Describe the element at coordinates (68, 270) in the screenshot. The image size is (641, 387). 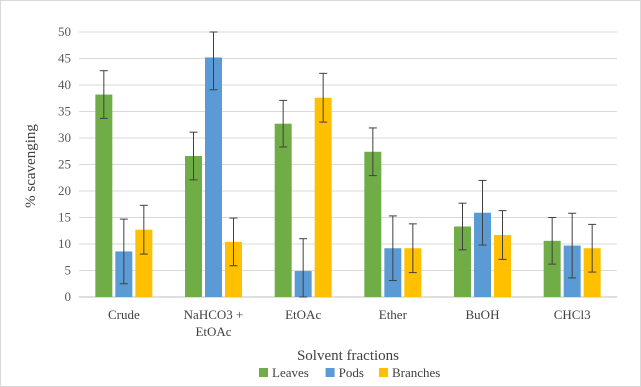
I see `y-tick-label: 5` at that location.